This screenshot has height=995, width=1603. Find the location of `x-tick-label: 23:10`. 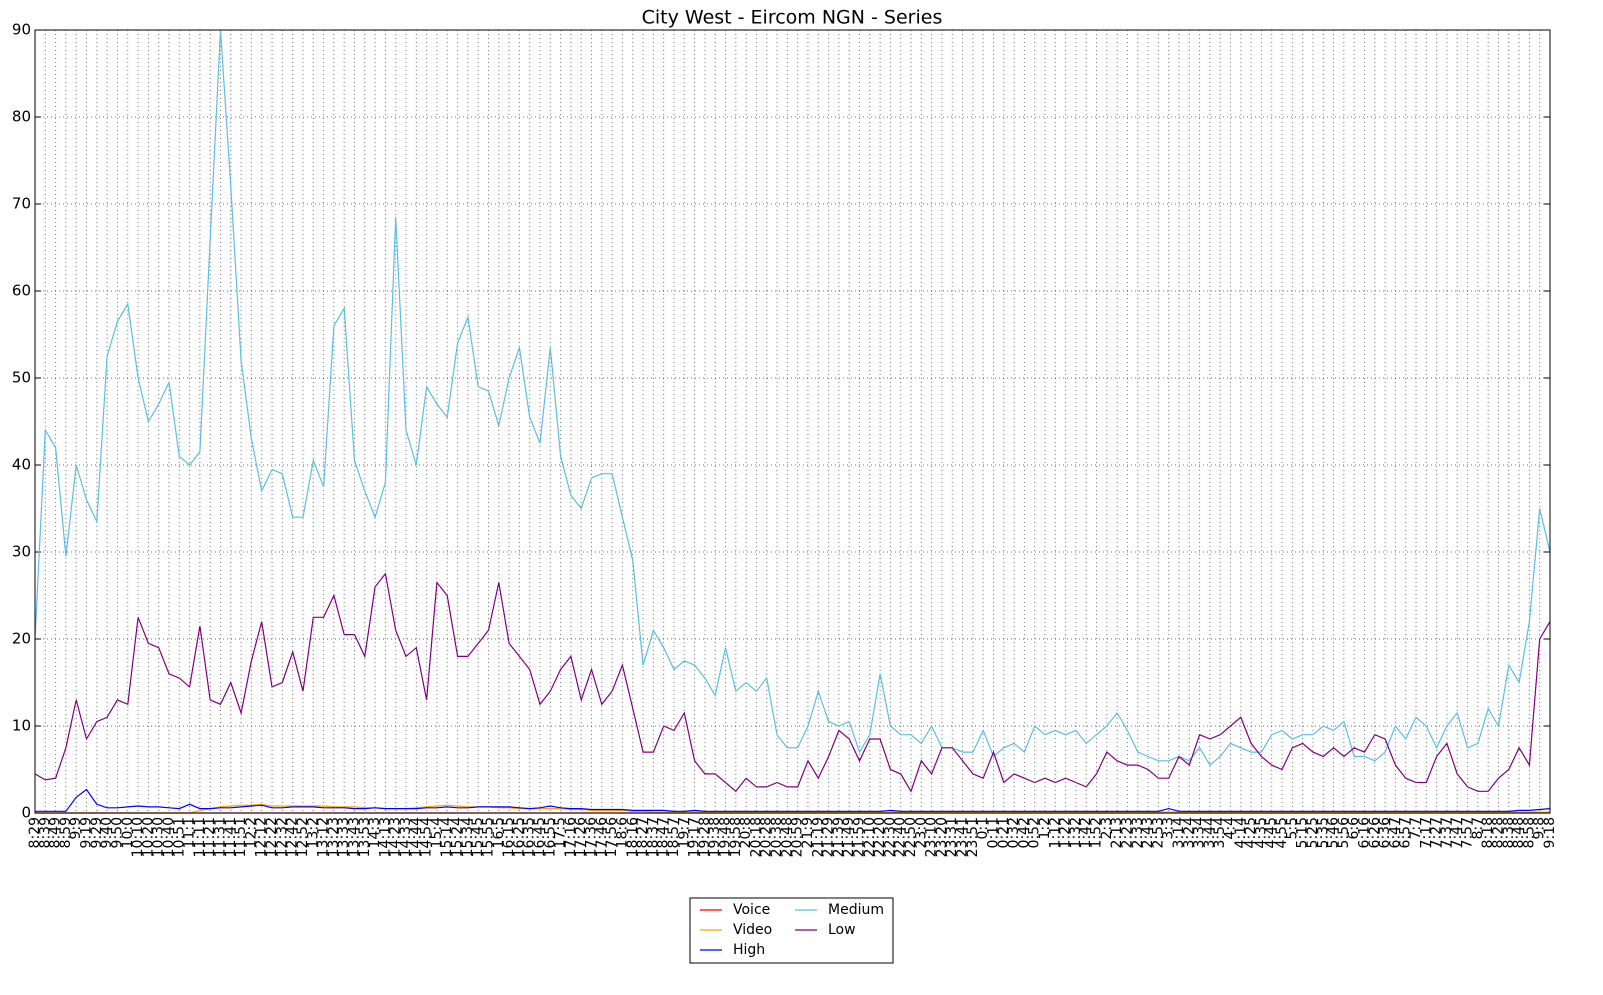

x-tick-label: 23:10 is located at coordinates (932, 837).